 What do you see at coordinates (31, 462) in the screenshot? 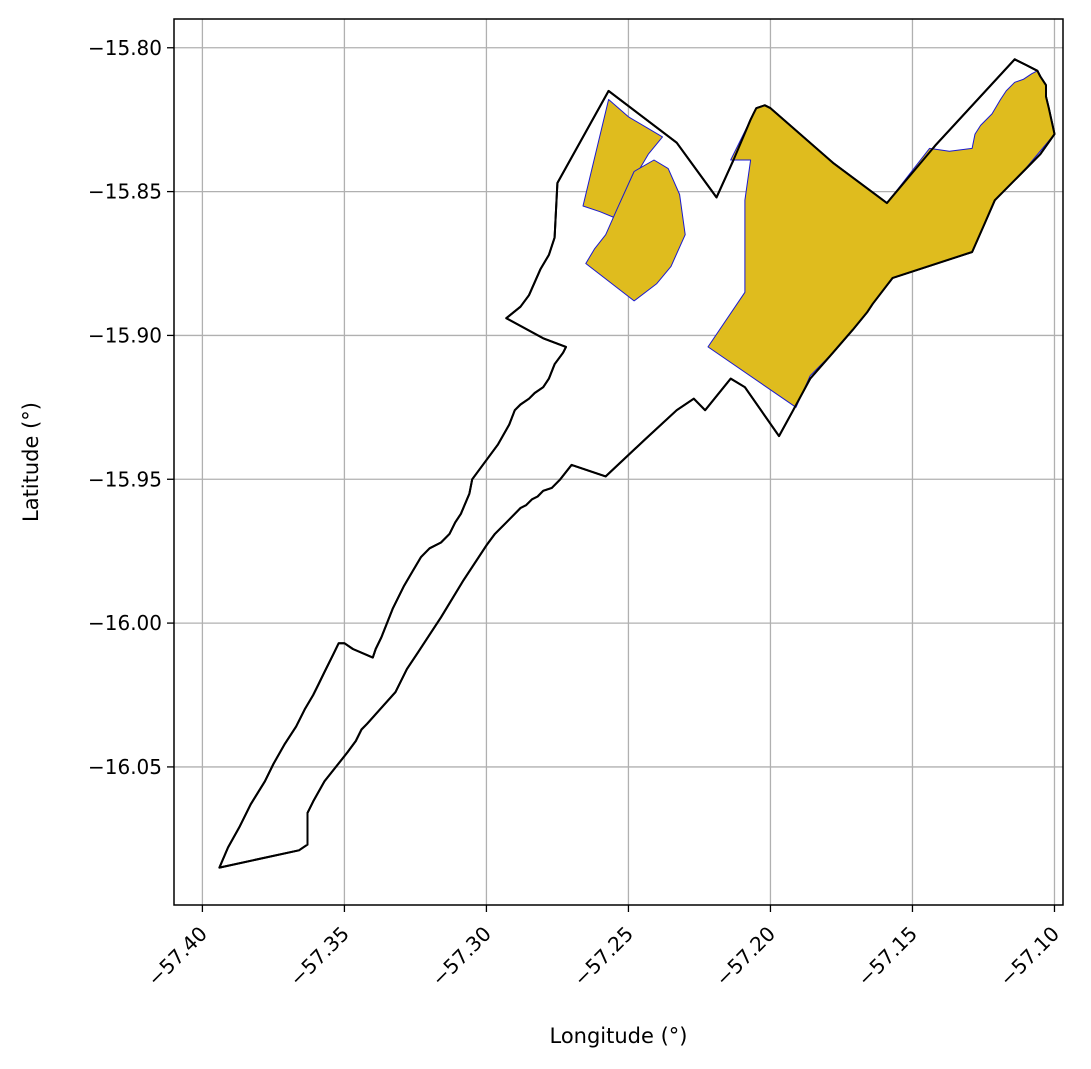
I see `y-axis-label: Latitude (°)` at bounding box center [31, 462].